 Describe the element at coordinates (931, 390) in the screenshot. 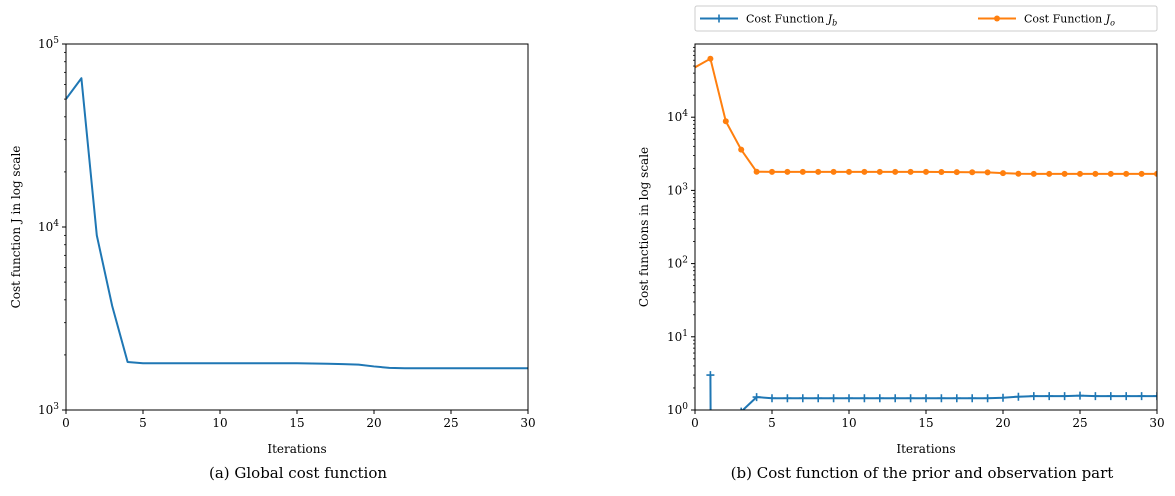

I see `series-cost-function-j-b` at that location.